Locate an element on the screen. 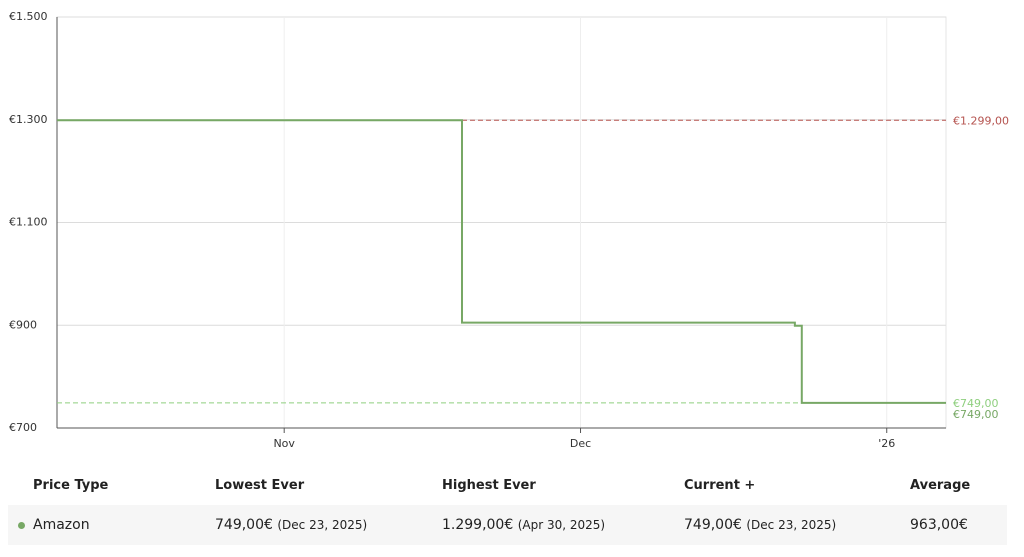 The width and height of the screenshot is (1024, 557). series-dot is located at coordinates (21, 525).